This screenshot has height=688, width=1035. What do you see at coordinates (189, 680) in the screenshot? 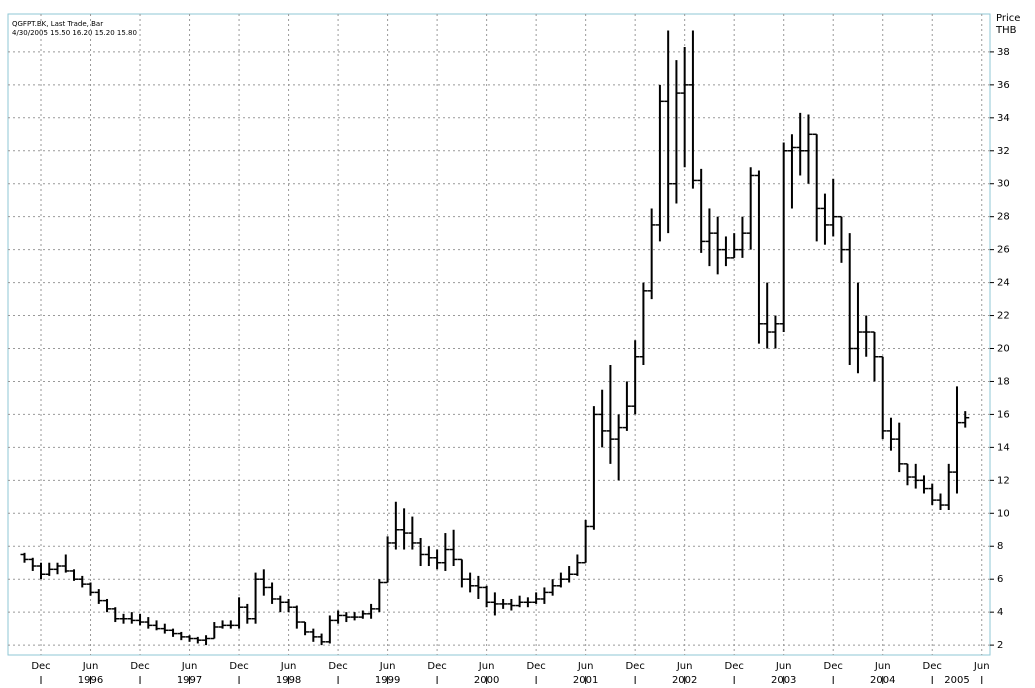
I see `x-year-label: 1997` at bounding box center [189, 680].